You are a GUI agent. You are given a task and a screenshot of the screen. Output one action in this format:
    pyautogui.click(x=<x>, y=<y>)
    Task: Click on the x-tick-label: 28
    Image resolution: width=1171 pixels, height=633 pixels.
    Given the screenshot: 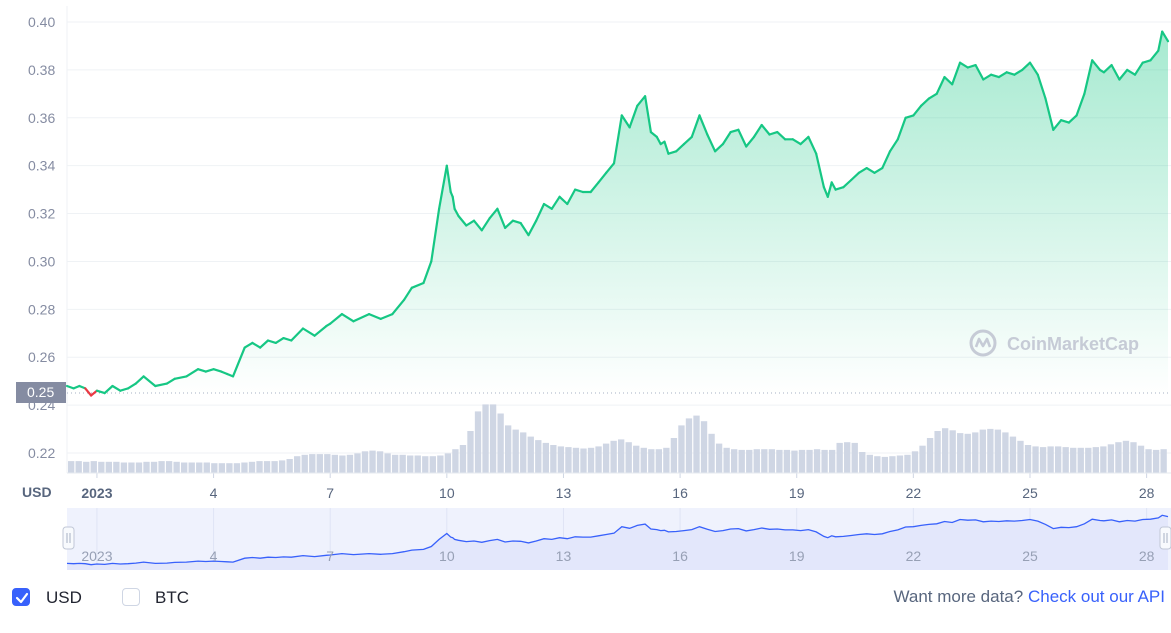 What is the action you would take?
    pyautogui.click(x=1147, y=493)
    